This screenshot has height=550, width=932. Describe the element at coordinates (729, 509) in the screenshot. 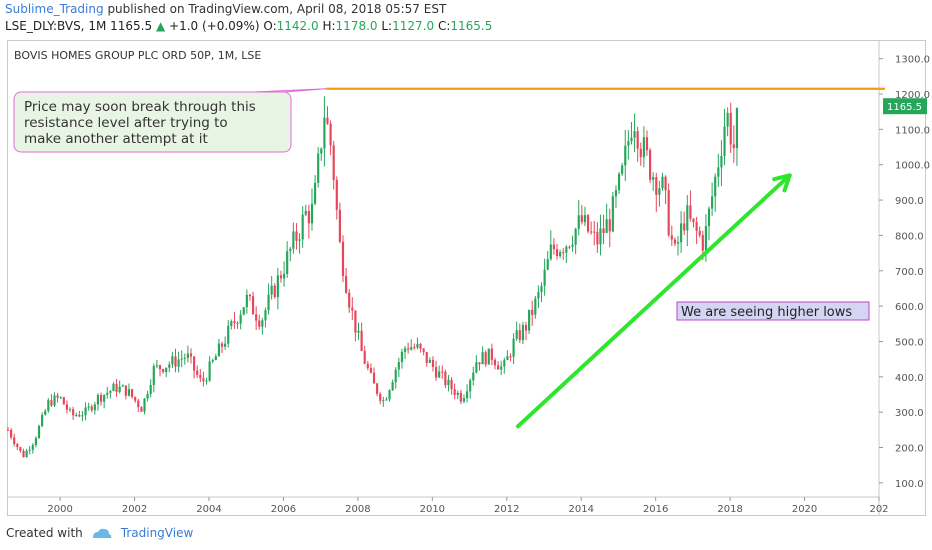

I see `x-tick-label: 2018` at that location.